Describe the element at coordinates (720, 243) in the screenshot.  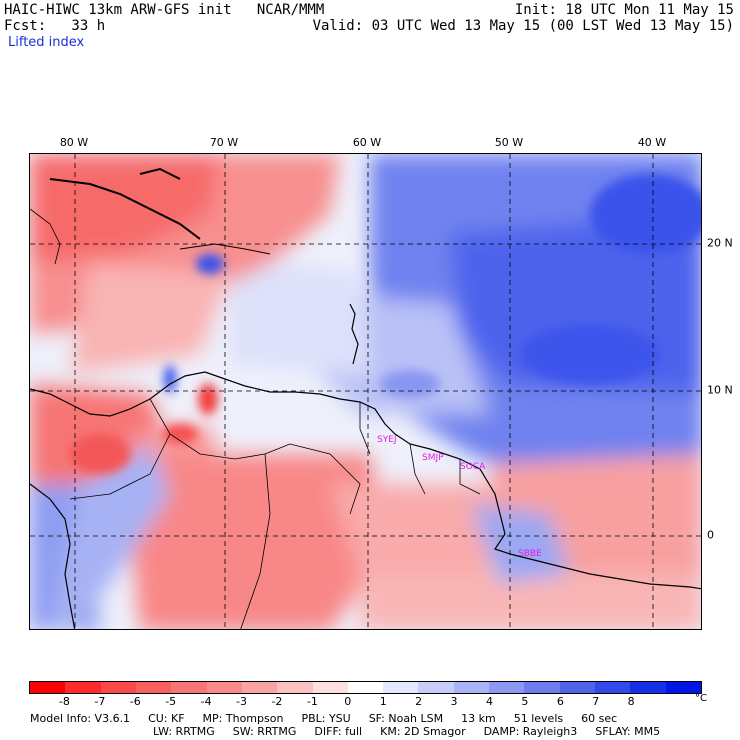
I see `lat-label-20n: 20 N` at that location.